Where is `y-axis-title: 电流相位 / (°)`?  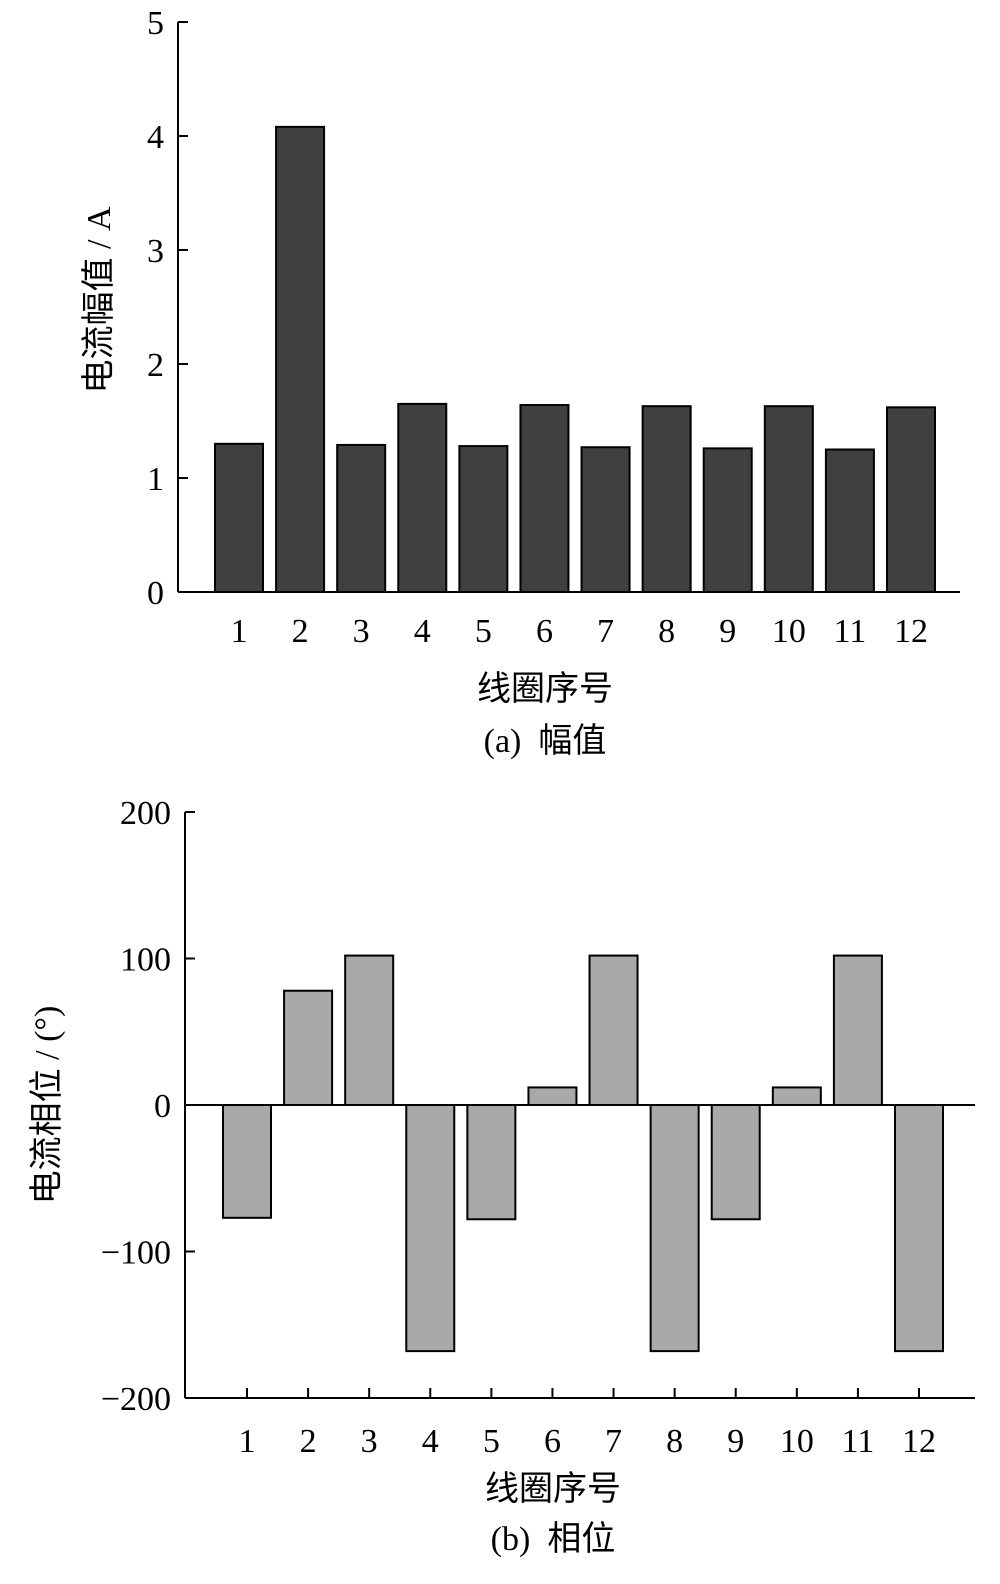 y-axis-title: 电流相位 / (°) is located at coordinates (47, 1105).